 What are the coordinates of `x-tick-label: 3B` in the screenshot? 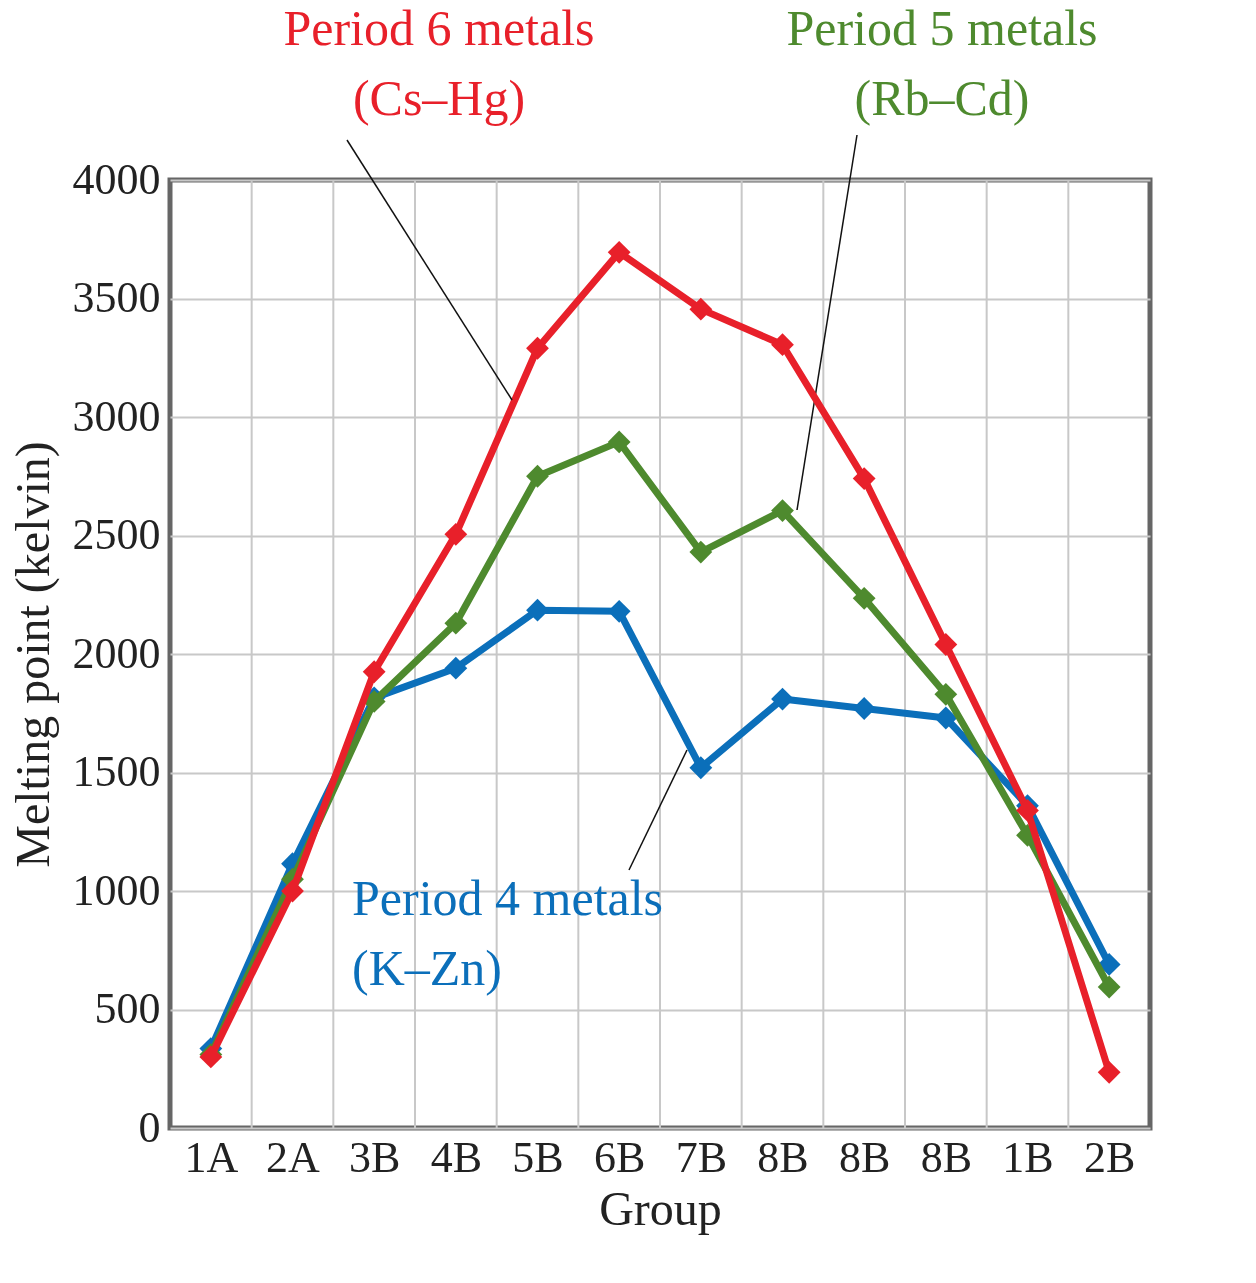 It's located at (374, 1157).